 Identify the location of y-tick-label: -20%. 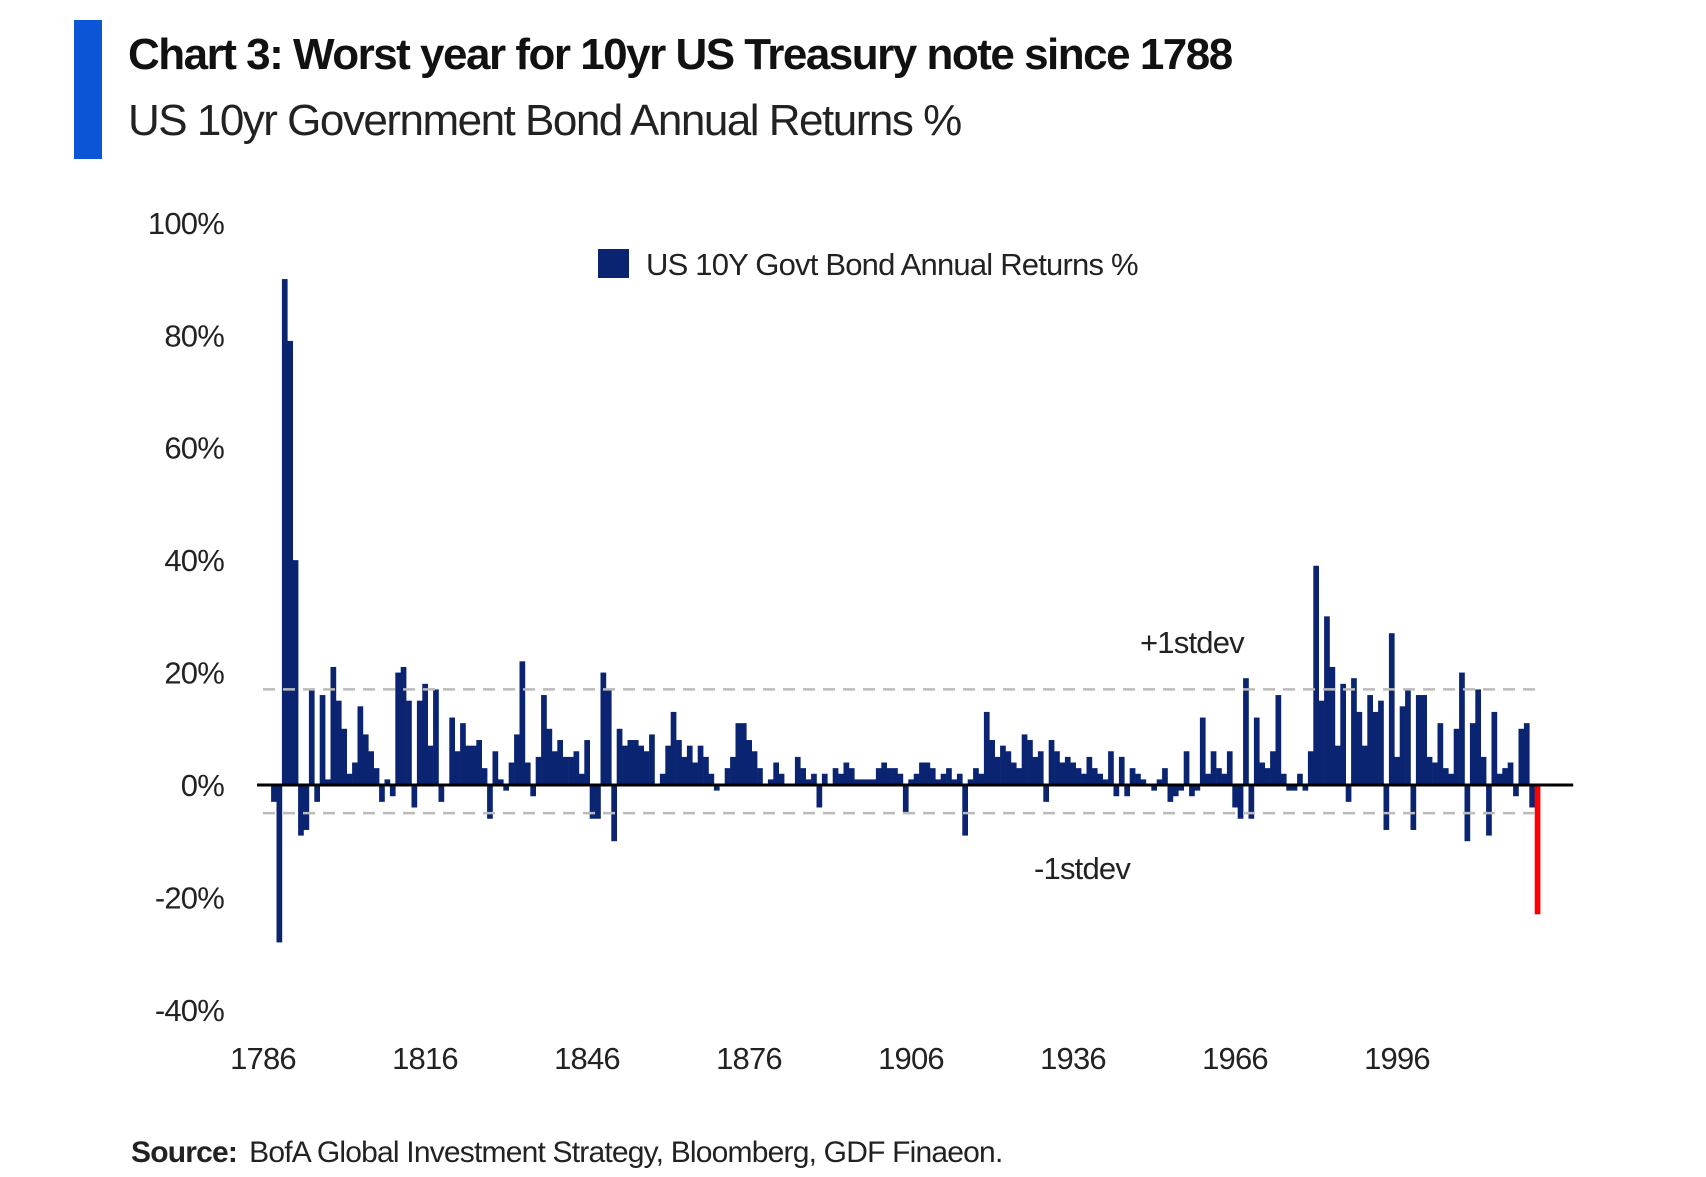
(189, 897).